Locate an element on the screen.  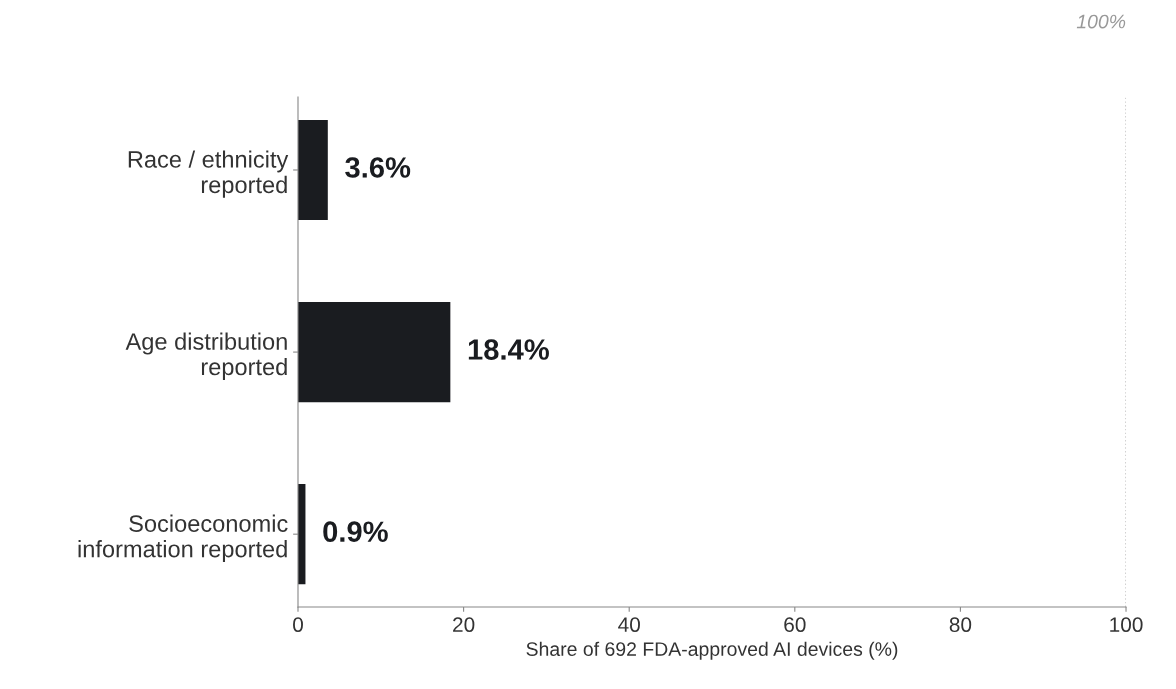
ref-line-label: 100% is located at coordinates (1101, 21).